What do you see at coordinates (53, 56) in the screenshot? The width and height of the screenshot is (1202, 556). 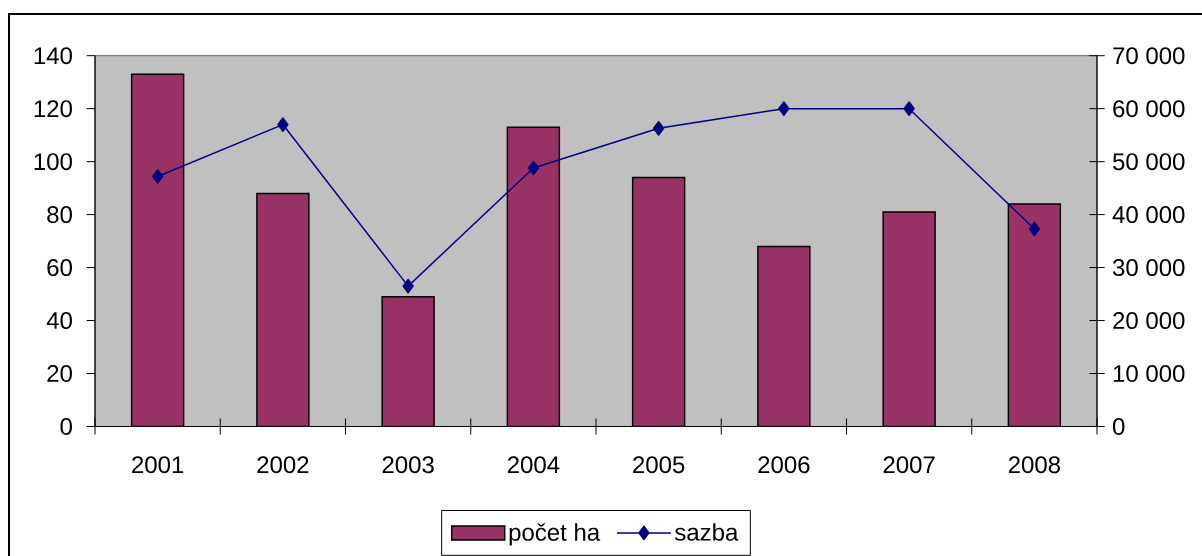 I see `y-tick-label: 140` at bounding box center [53, 56].